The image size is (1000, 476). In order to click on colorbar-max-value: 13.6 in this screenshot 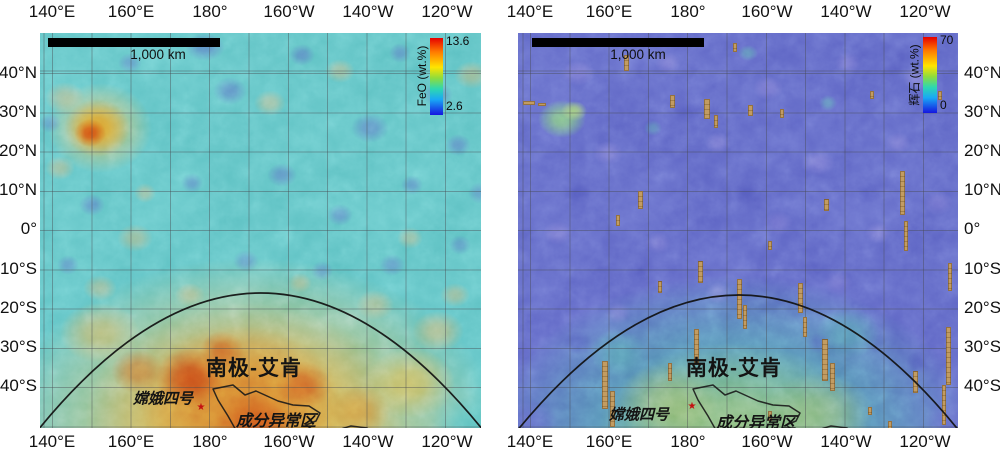, I will do `click(458, 41)`.